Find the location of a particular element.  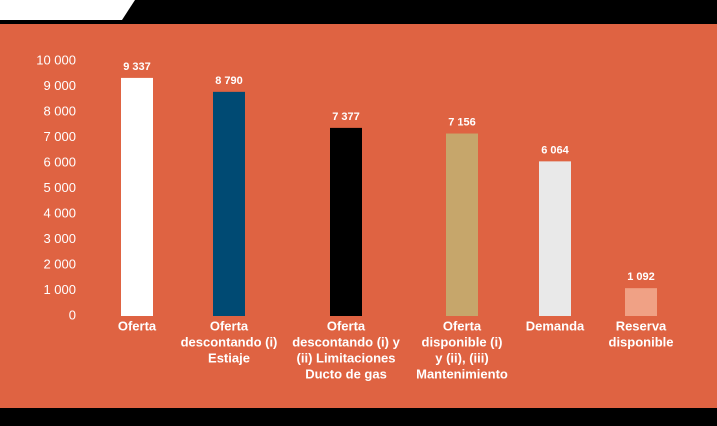

y-tick-label: 8 000 is located at coordinates (59, 110).